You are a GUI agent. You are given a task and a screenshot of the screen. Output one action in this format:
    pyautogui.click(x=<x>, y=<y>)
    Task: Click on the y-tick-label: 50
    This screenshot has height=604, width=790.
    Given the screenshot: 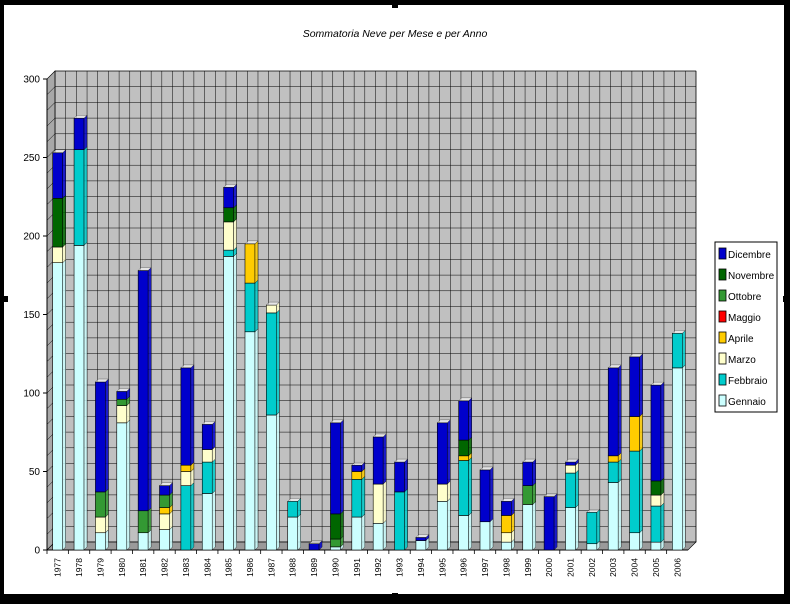 What is the action you would take?
    pyautogui.click(x=35, y=472)
    